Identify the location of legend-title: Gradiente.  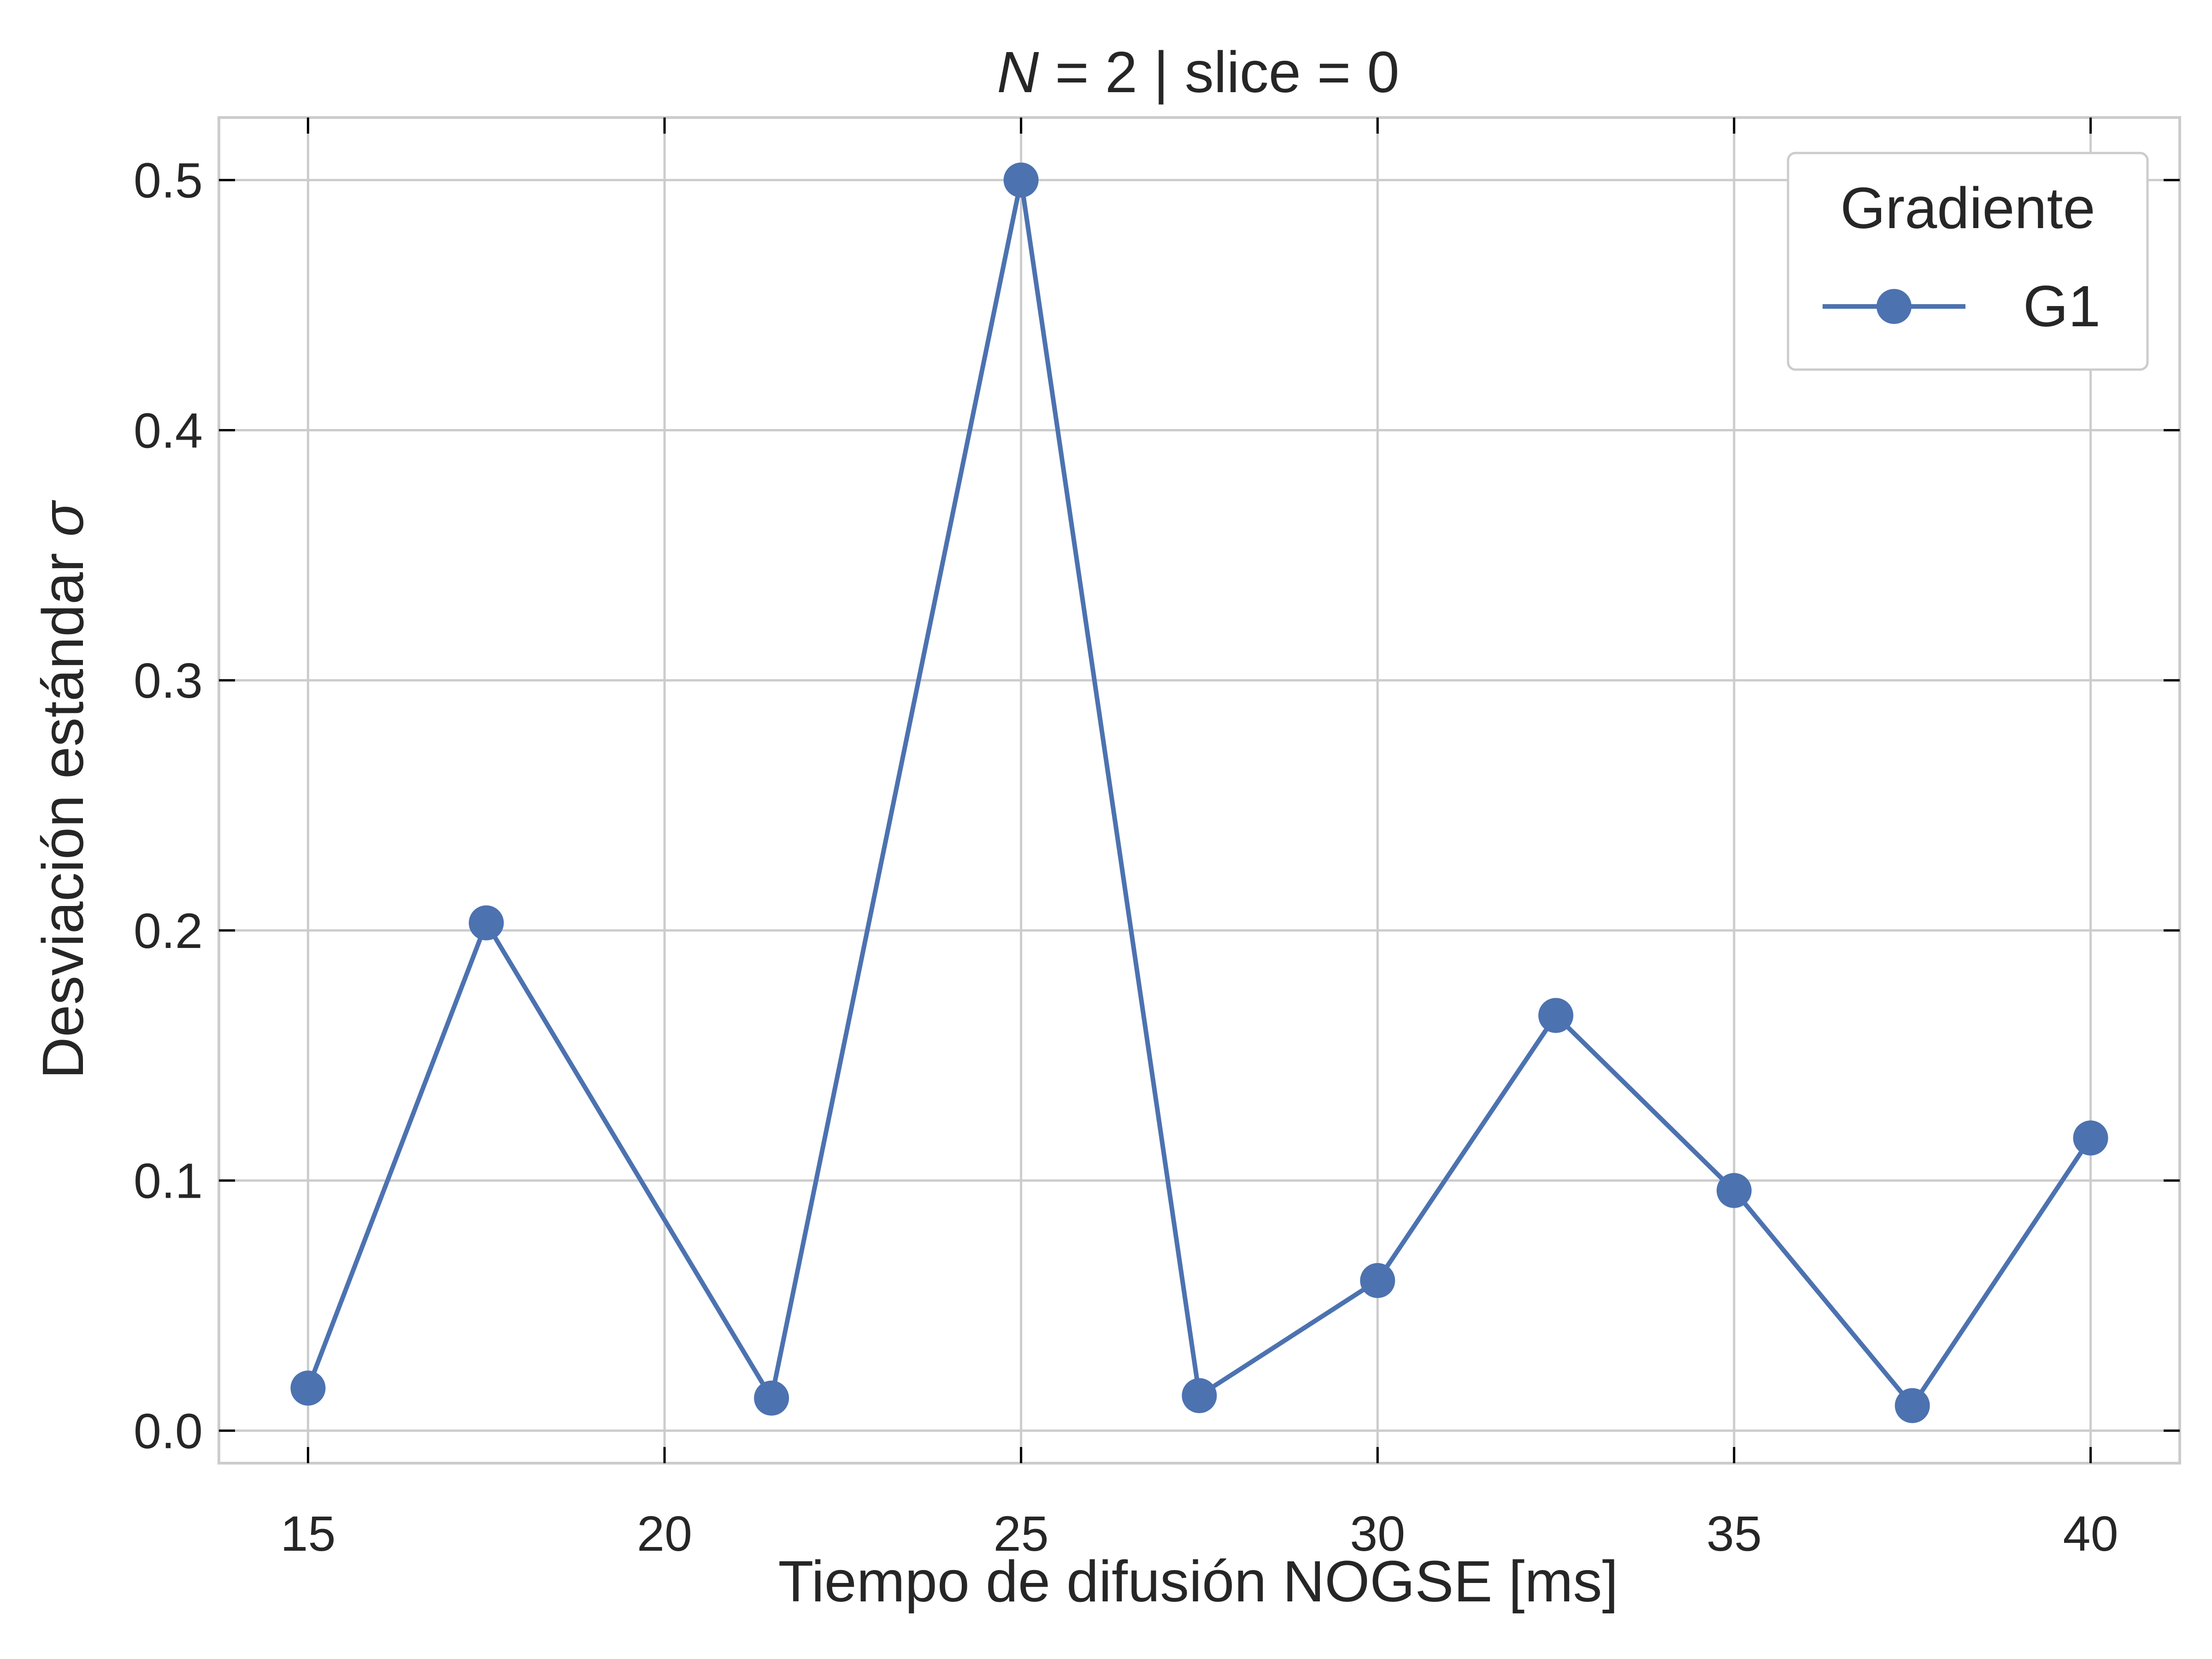
(1967, 208).